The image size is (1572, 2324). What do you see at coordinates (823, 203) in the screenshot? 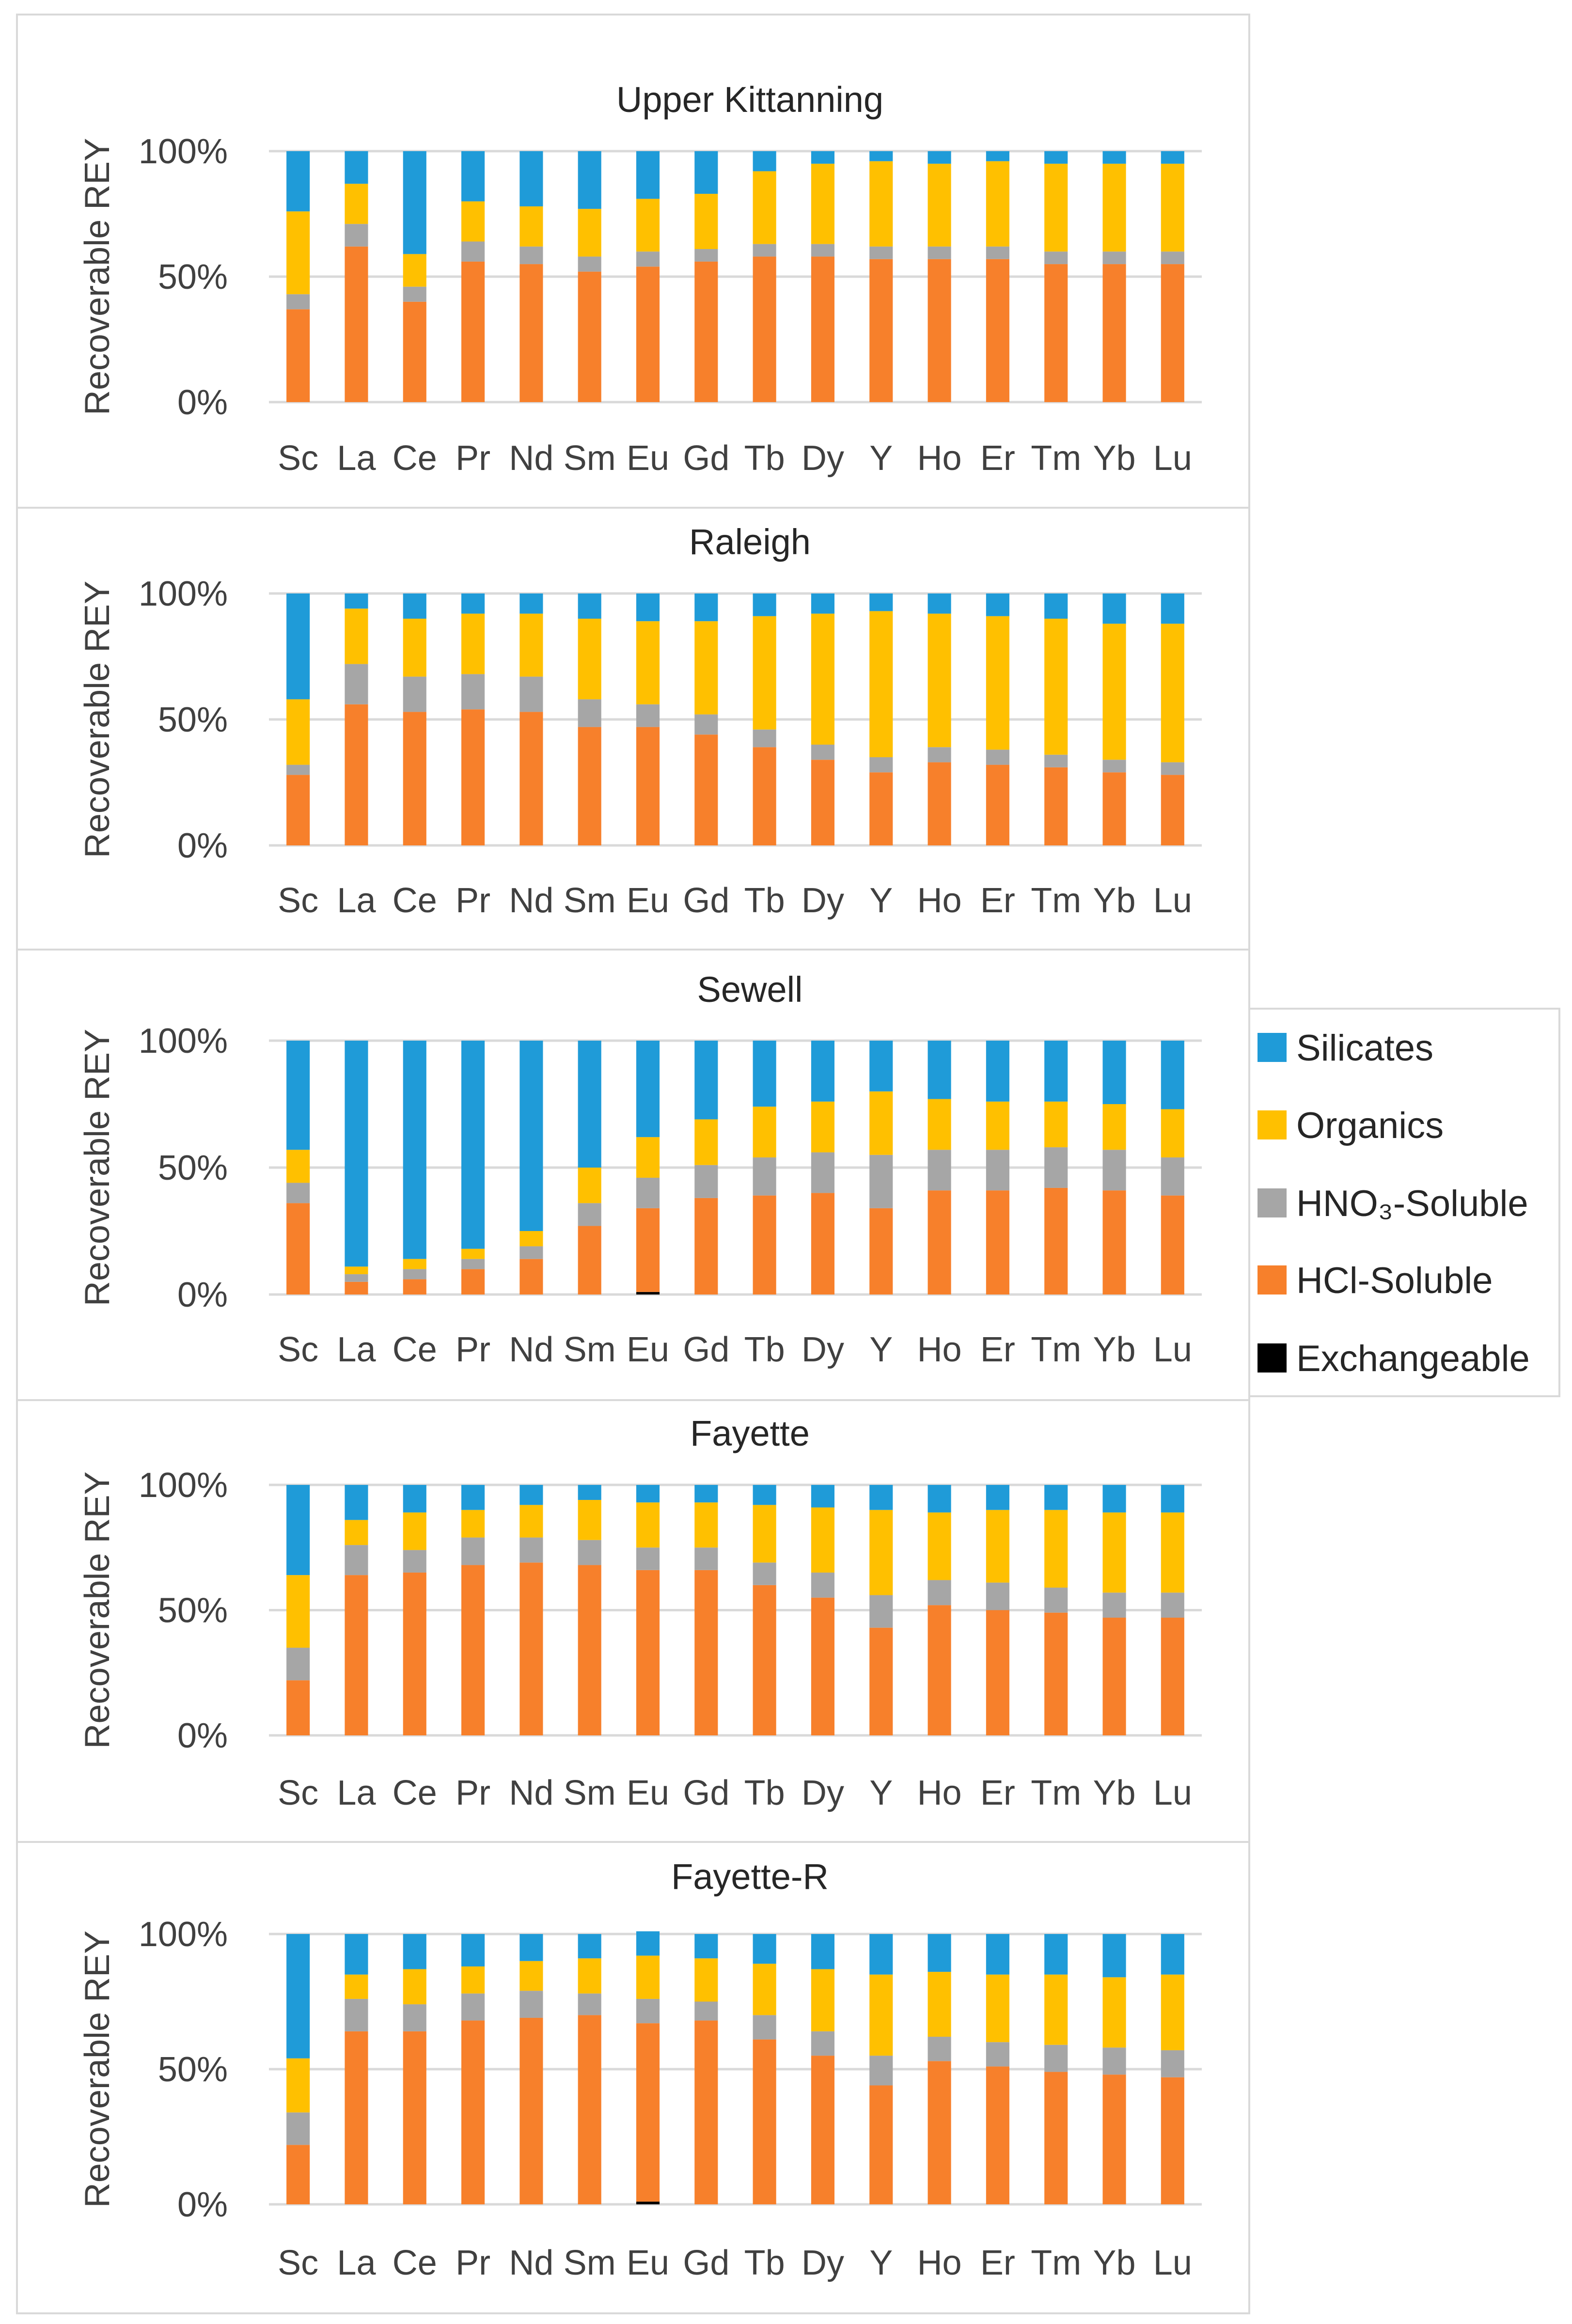
I see `bar-segment-organics-dy` at bounding box center [823, 203].